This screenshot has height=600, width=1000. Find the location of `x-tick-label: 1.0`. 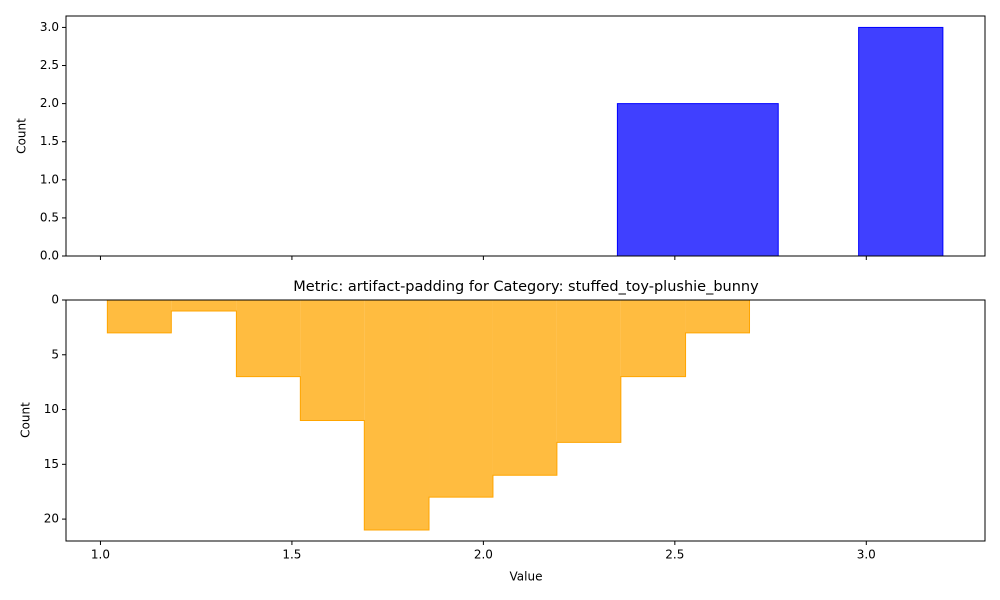

x-tick-label: 1.0 is located at coordinates (100, 555).